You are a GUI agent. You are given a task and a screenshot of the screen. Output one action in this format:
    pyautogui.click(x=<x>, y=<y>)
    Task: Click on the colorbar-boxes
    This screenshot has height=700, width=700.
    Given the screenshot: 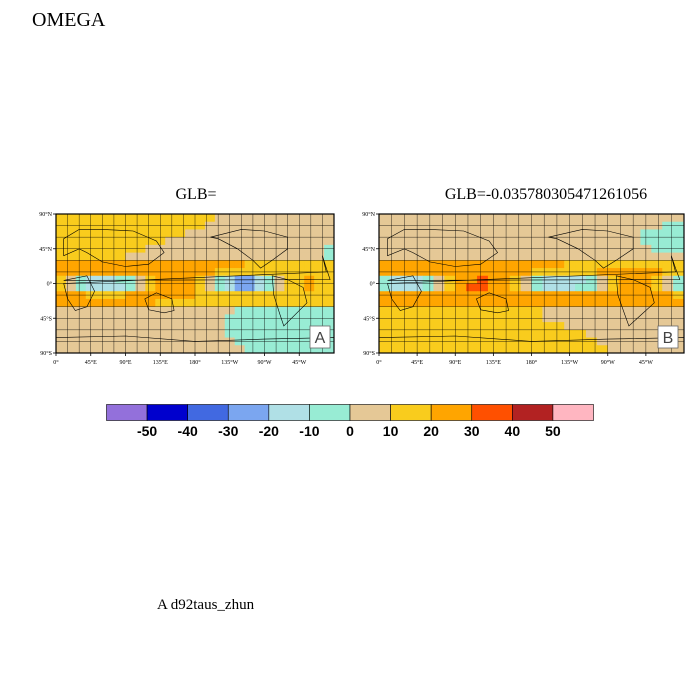 What is the action you would take?
    pyautogui.click(x=350, y=412)
    